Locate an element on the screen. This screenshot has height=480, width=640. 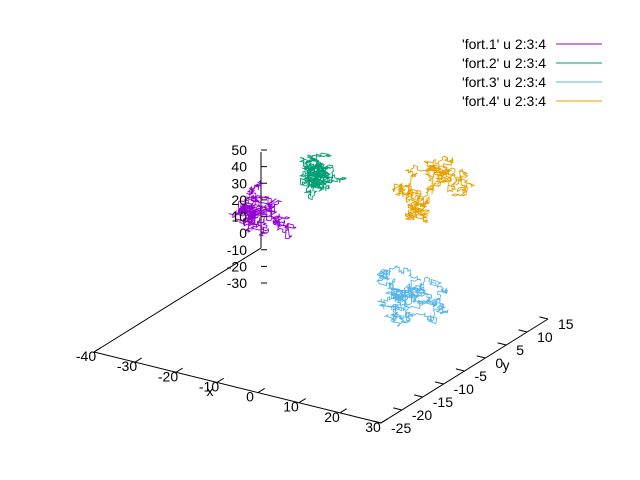
z-tick-label: -10 is located at coordinates (237, 250).